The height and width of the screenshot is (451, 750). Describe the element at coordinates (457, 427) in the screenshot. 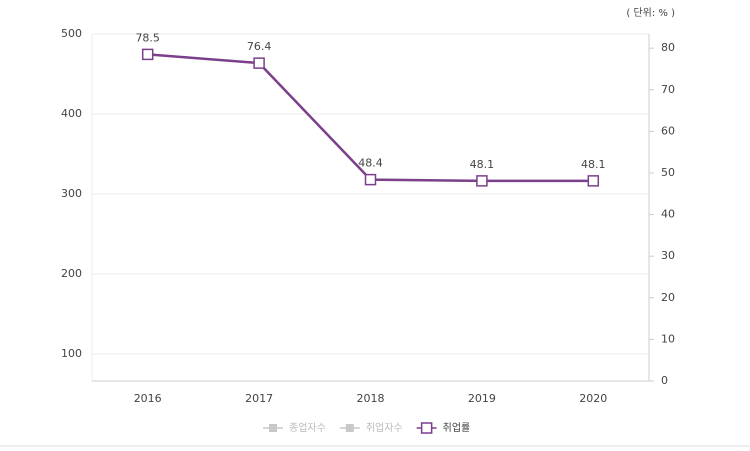

I see `legend-label: 취업률` at that location.